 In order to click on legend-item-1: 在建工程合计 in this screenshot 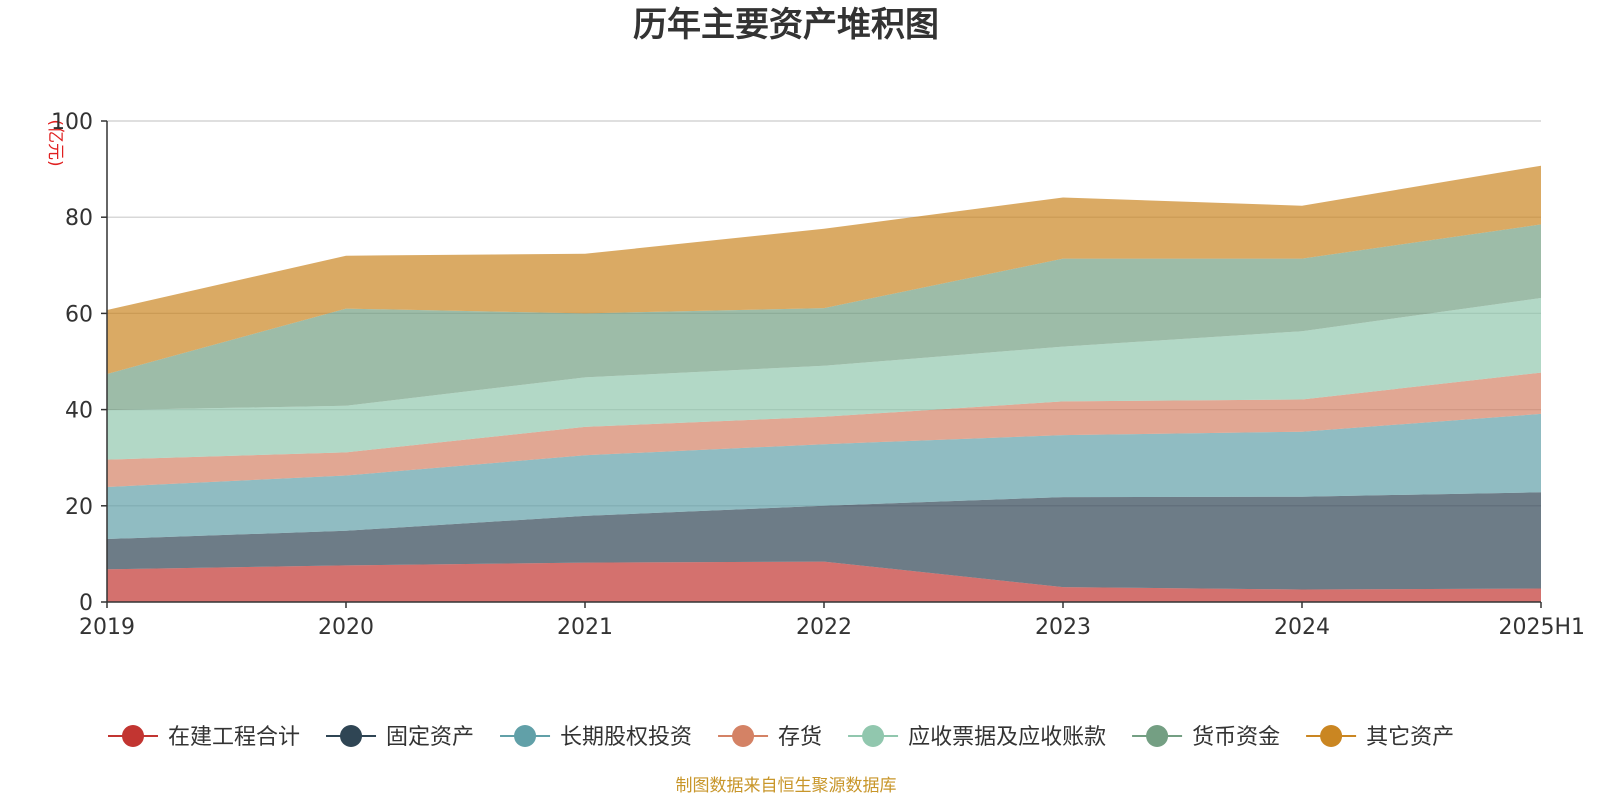, I will do `click(204, 737)`.